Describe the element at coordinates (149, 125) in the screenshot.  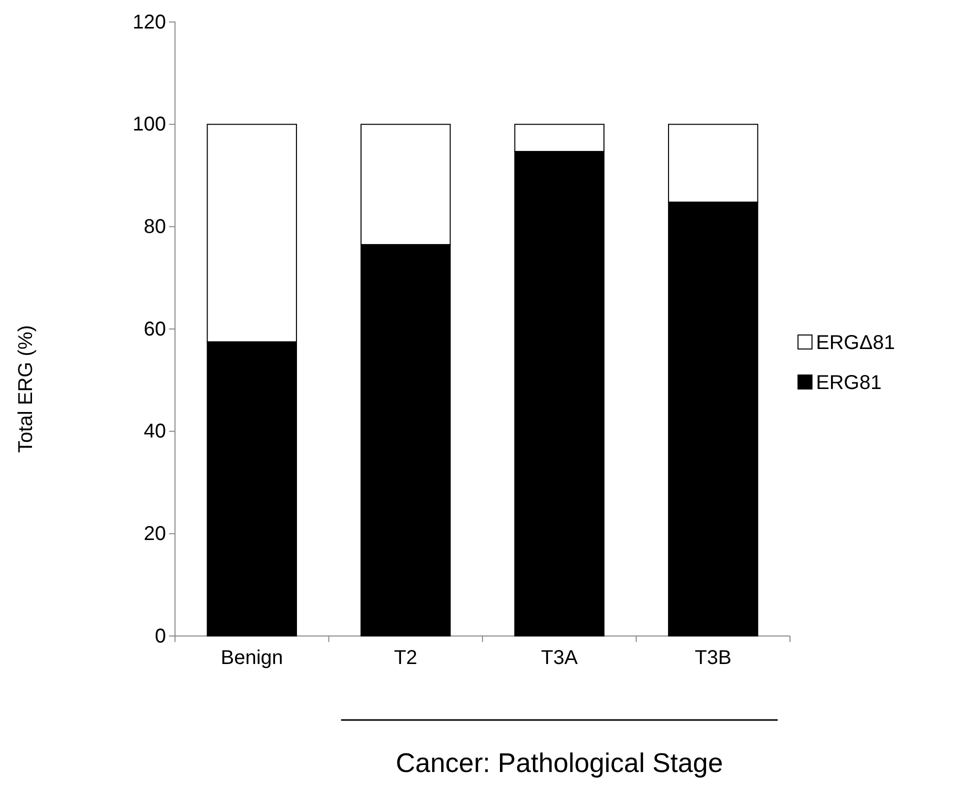
I see `y-tick-label: 100` at that location.